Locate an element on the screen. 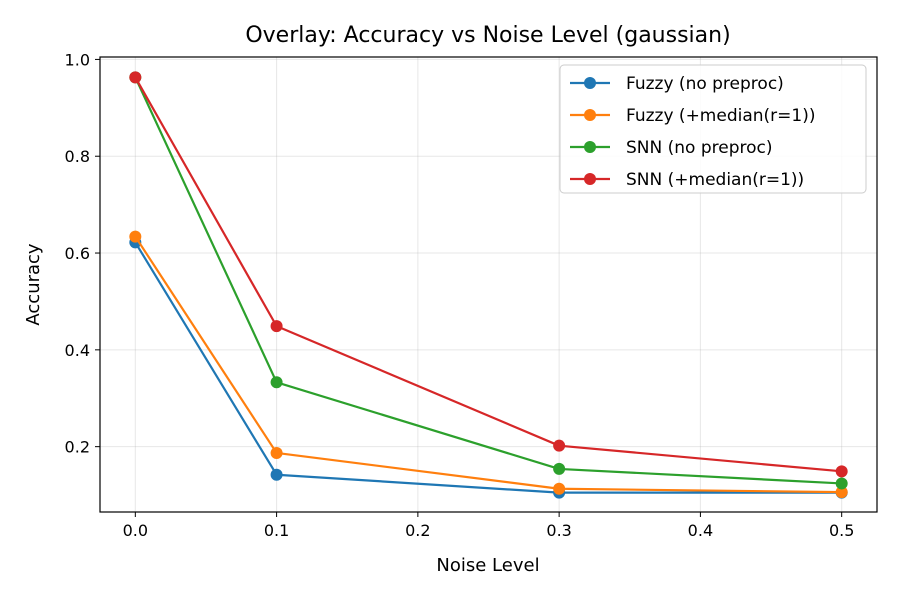 The width and height of the screenshot is (900, 600). legend-item: Fuzzy (no preproc) is located at coordinates (677, 84).